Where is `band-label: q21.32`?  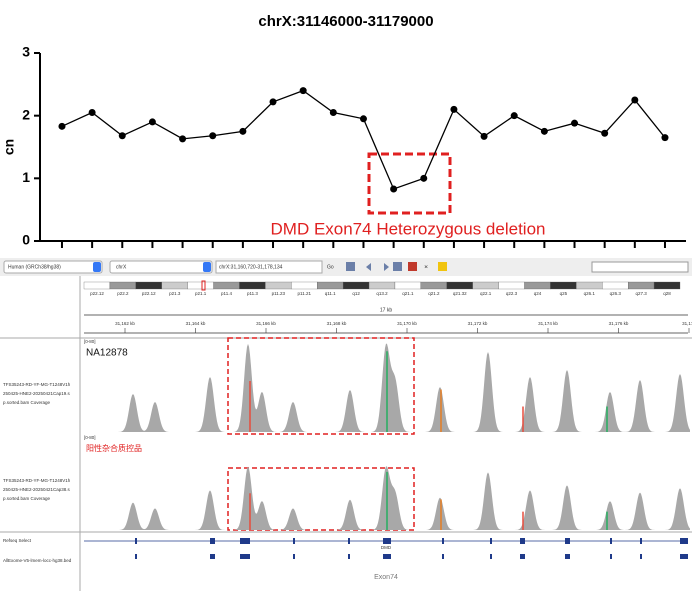 band-label: q21.32 is located at coordinates (460, 293).